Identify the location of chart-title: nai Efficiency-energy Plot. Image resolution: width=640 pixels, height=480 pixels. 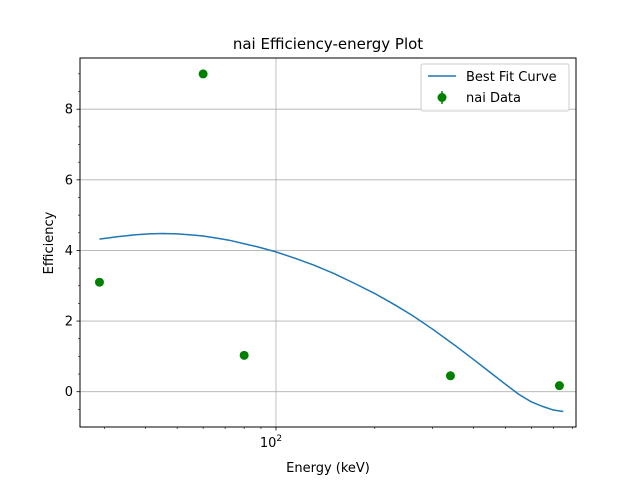
(328, 44).